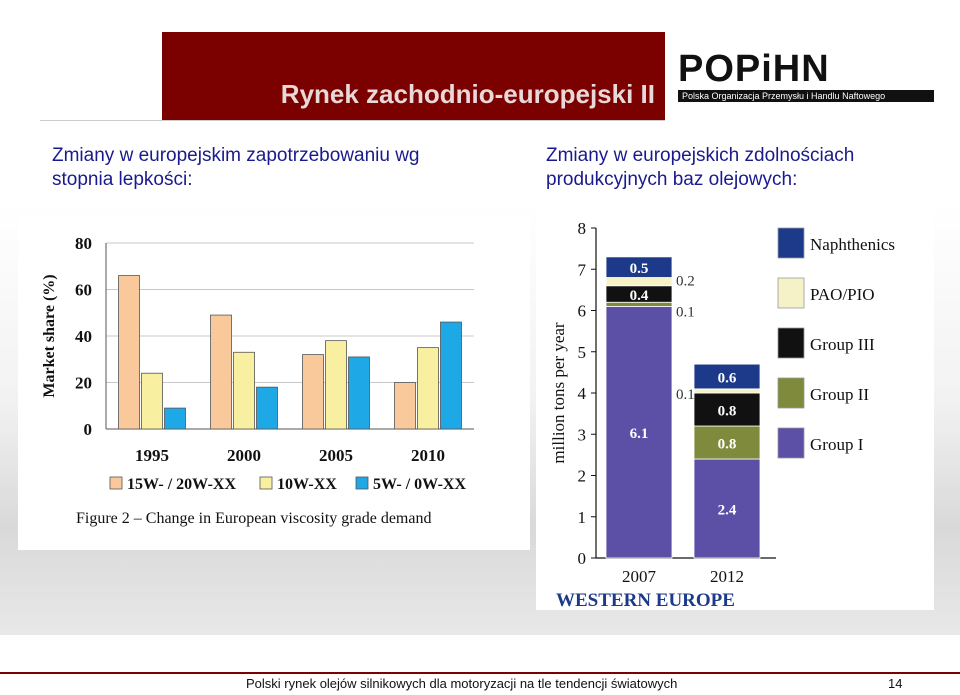 This screenshot has width=960, height=695. Describe the element at coordinates (839, 394) in the screenshot. I see `legend-label: Group II` at that location.